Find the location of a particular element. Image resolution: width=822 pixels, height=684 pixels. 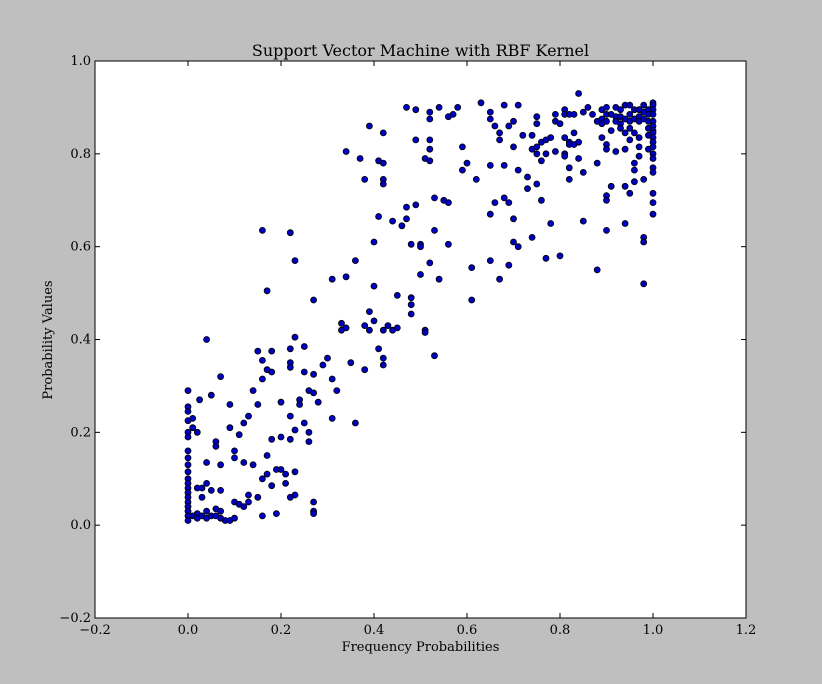

x-tick-label: 0.0 is located at coordinates (188, 630).